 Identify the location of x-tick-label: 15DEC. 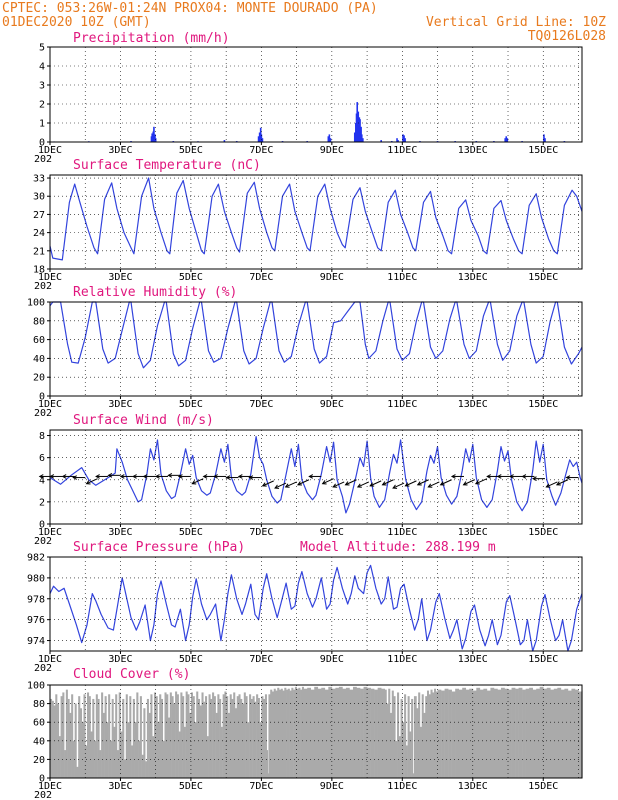
(543, 404).